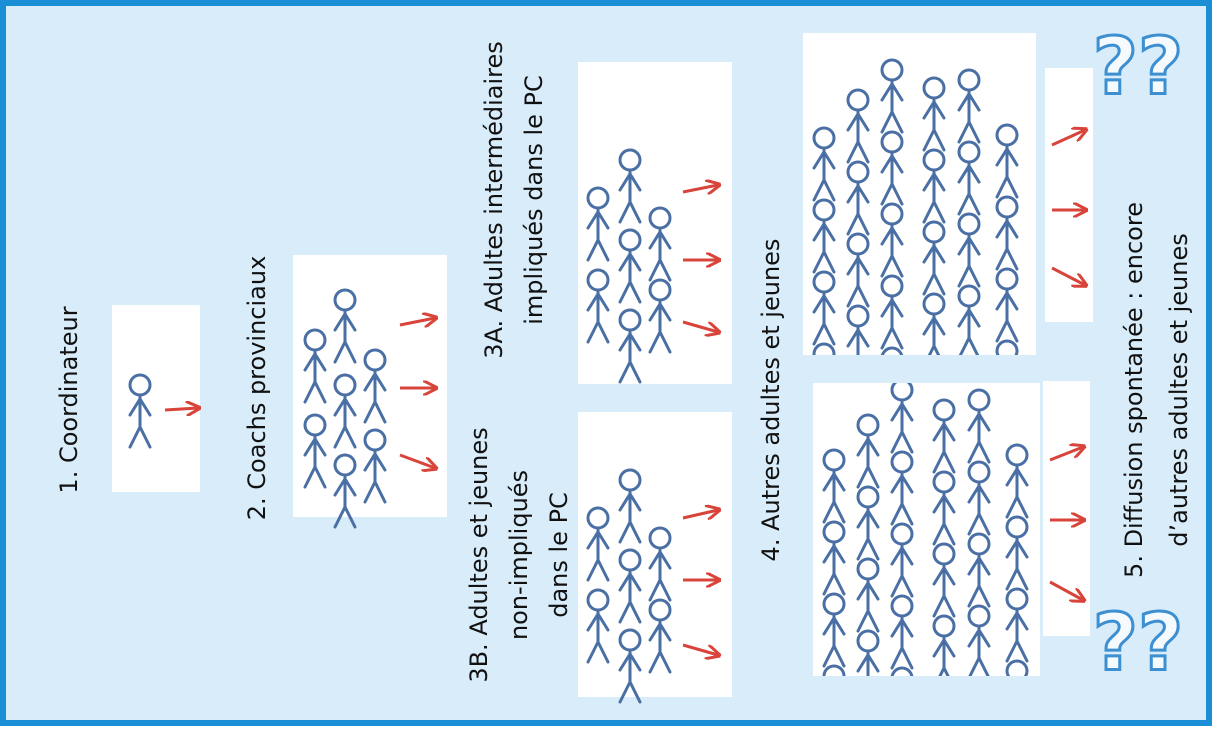  I want to click on node-label: 3B. Adultes et jeunes, so click(479, 554).